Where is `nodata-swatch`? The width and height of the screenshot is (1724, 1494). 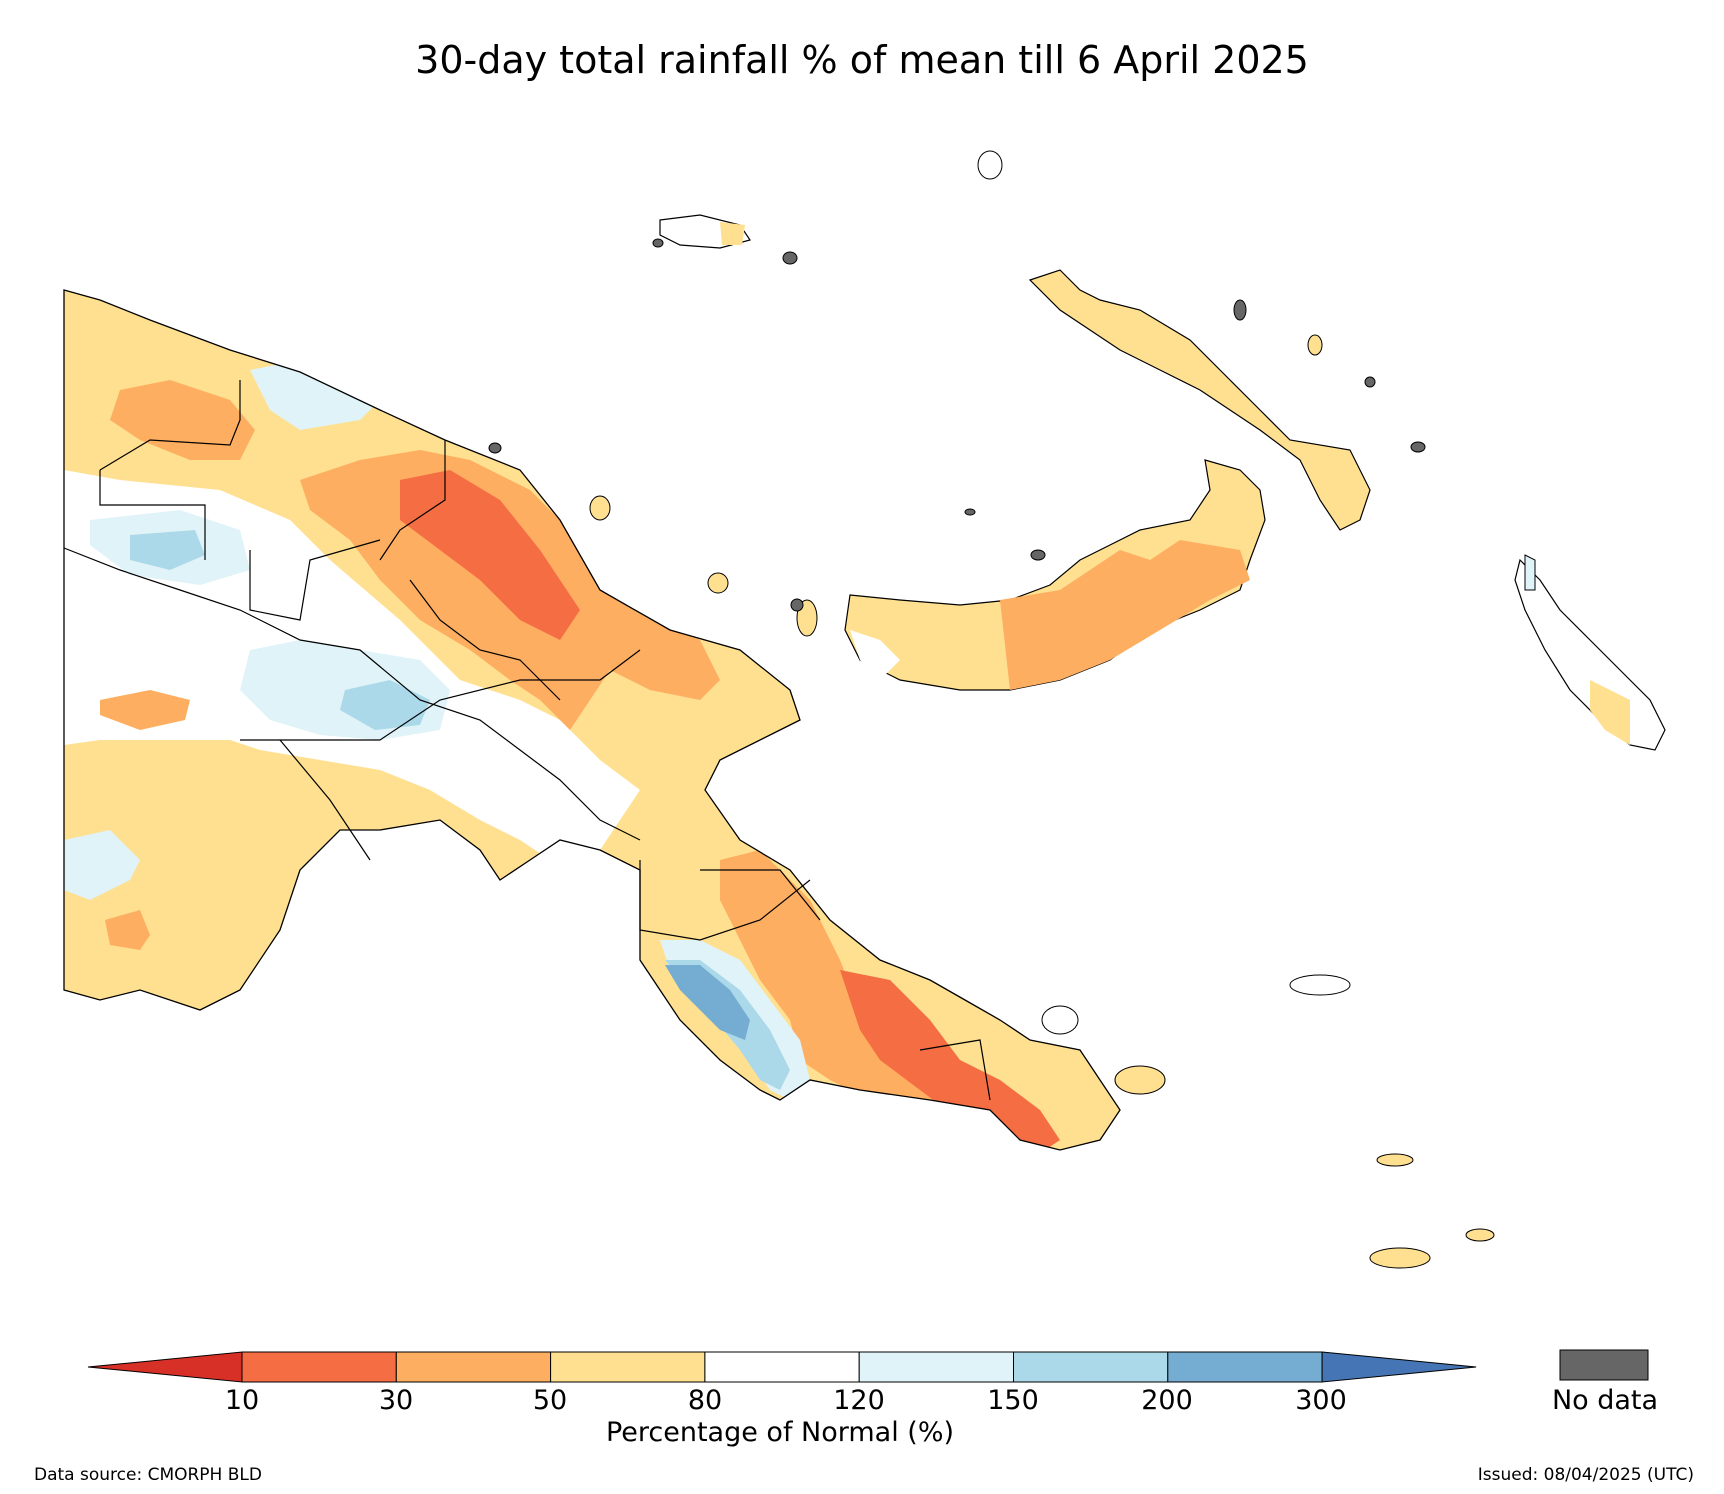
nodata-swatch is located at coordinates (1604, 1365).